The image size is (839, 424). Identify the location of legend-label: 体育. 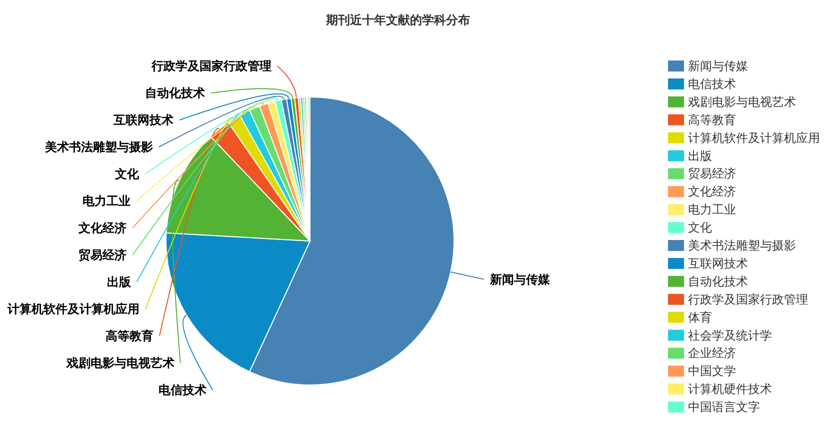
(700, 317).